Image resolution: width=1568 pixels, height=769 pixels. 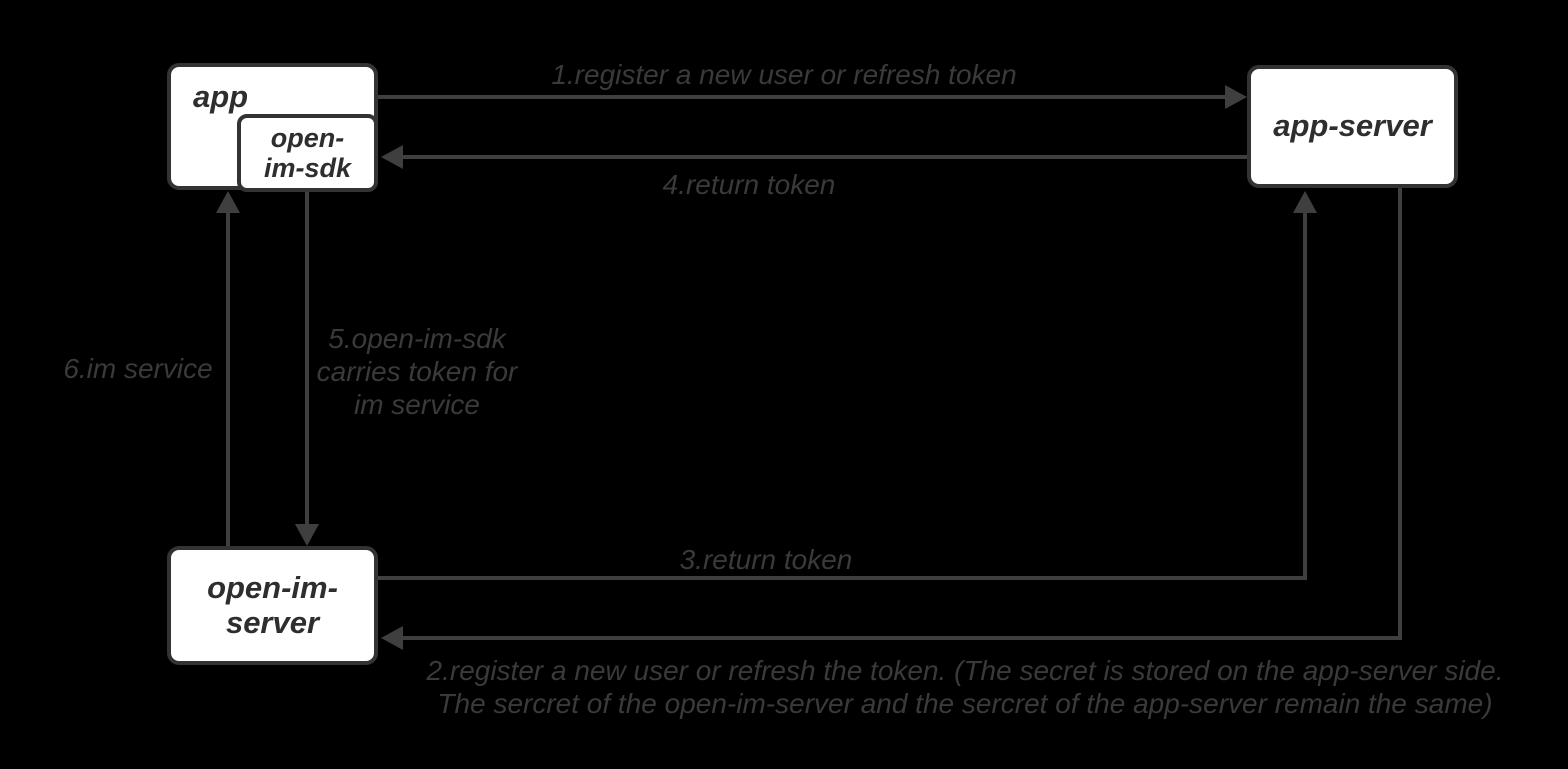 I want to click on edge-5-line, so click(x=307, y=359).